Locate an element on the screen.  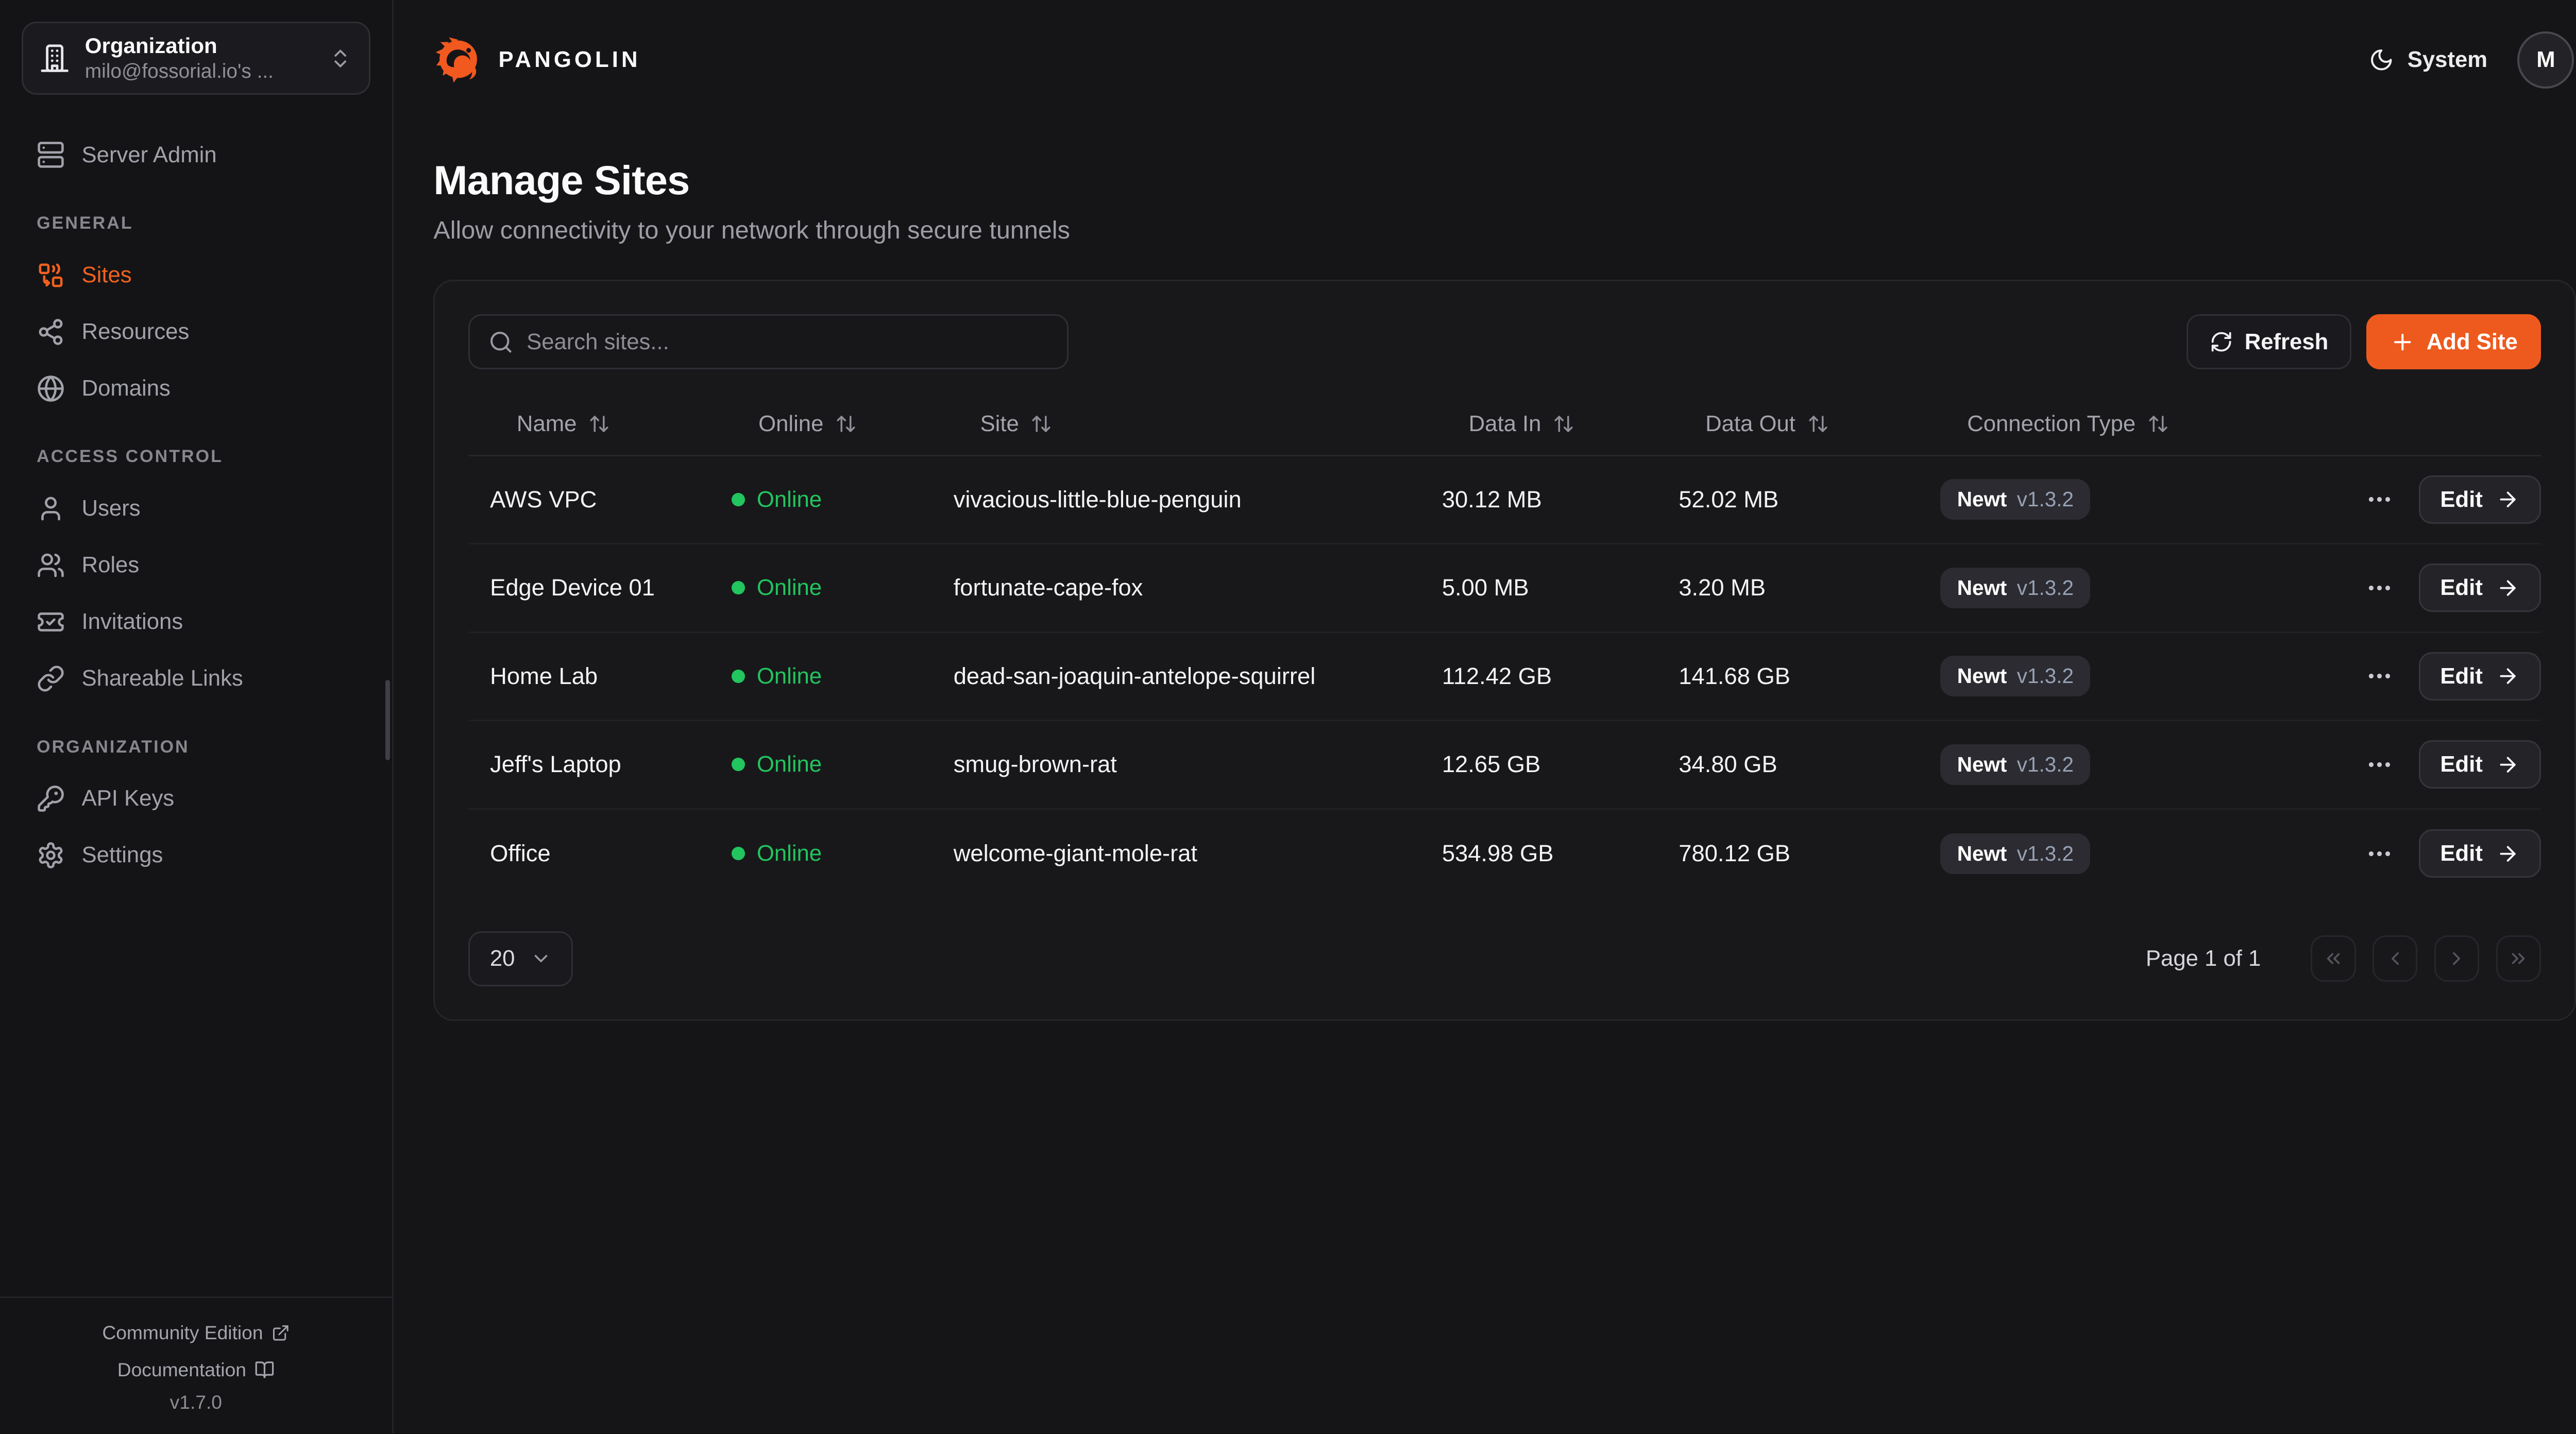
sidebar-item-users: Users is located at coordinates (196, 509).